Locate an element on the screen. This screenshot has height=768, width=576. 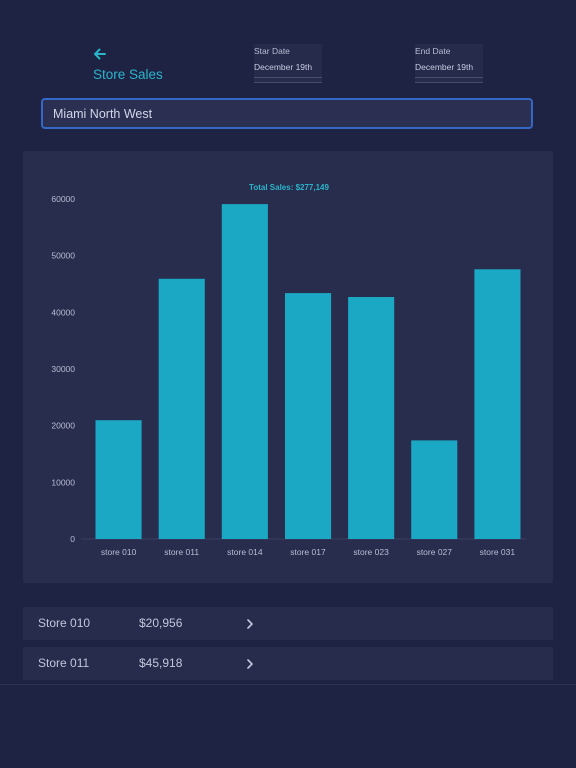
store-name: Store 010 is located at coordinates (64, 623).